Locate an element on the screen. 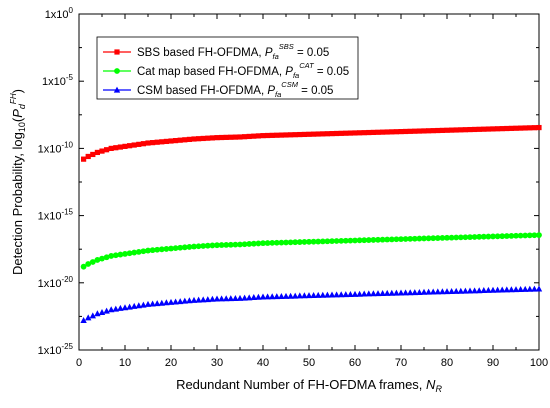 Image resolution: width=550 pixels, height=408 pixels. x-tick-label: 80 is located at coordinates (447, 363).